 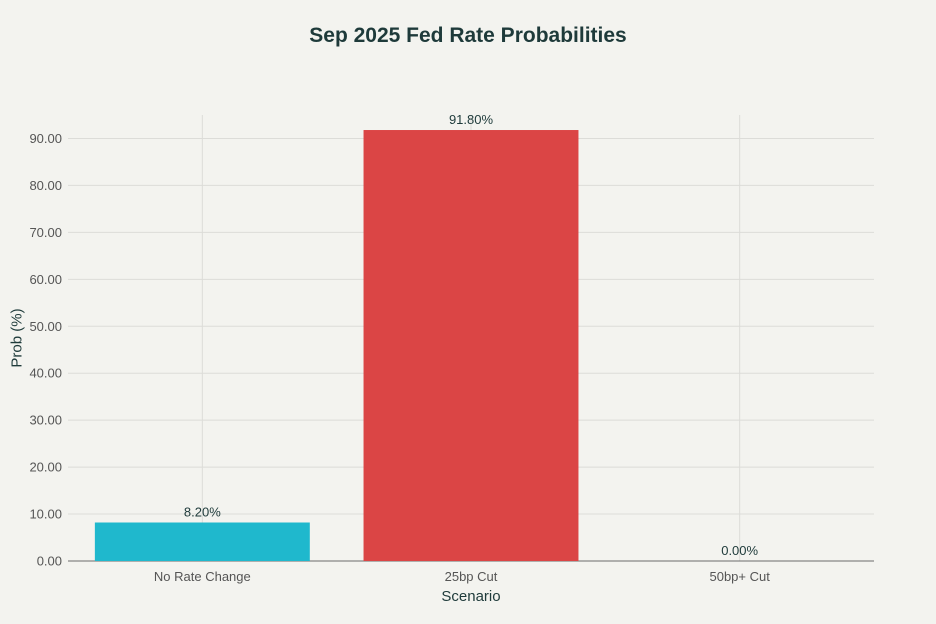 What do you see at coordinates (45, 420) in the screenshot?
I see `y-tick-label: 30.00` at bounding box center [45, 420].